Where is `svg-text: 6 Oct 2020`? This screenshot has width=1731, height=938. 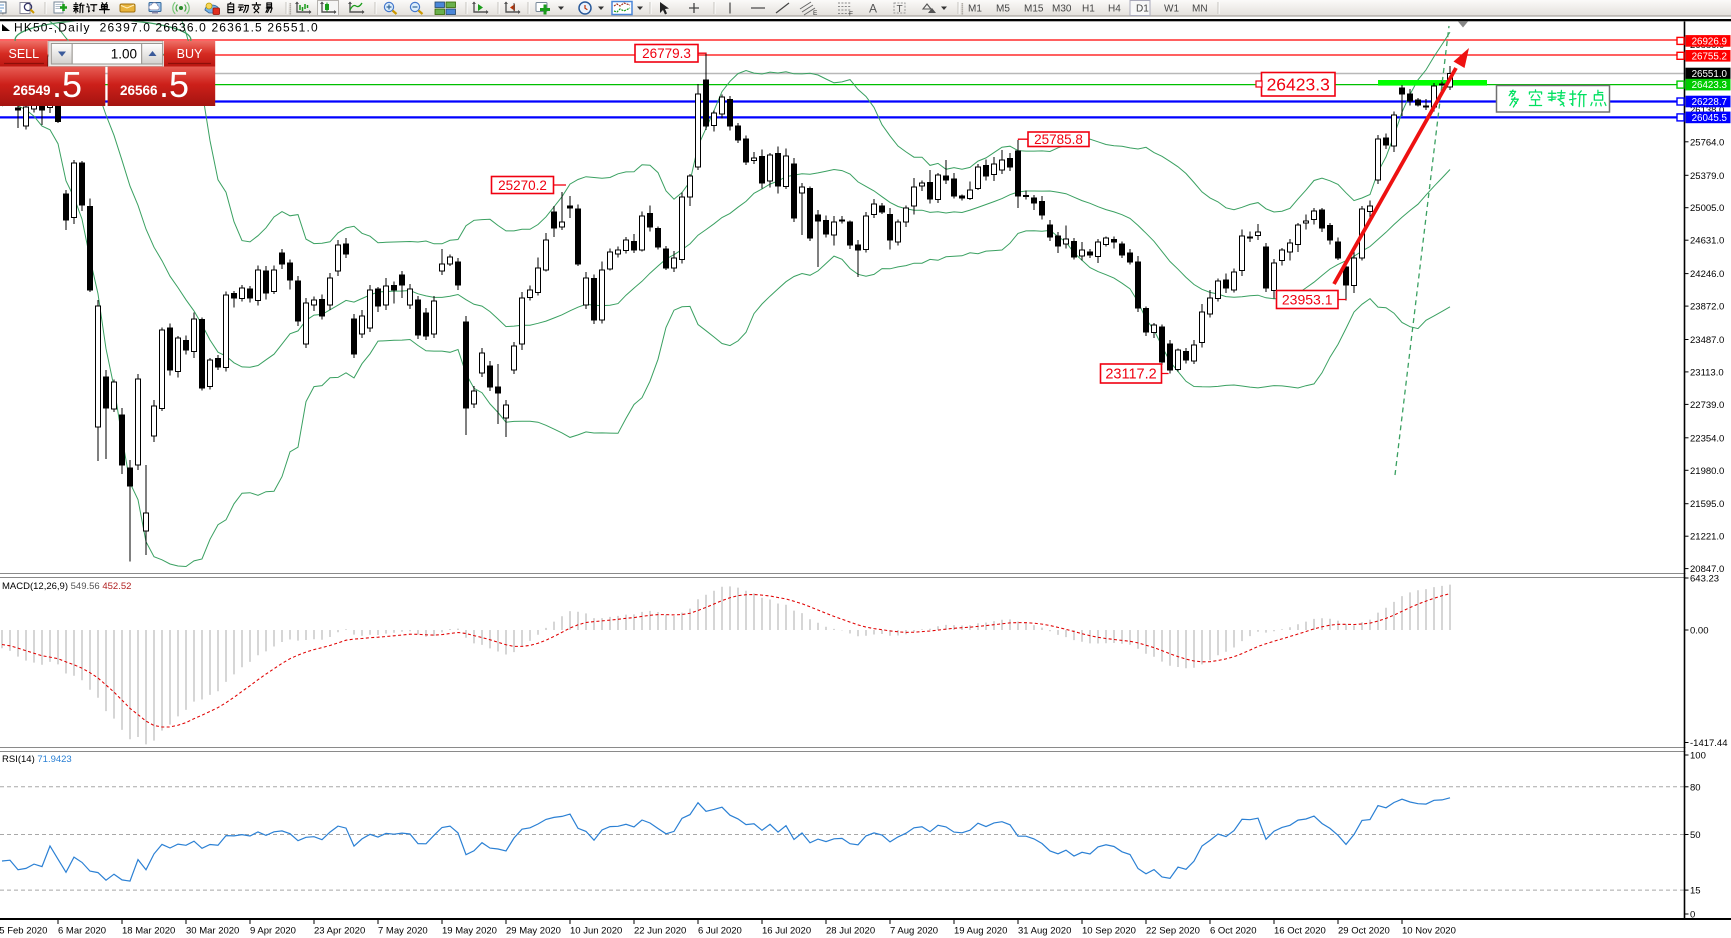 svg-text: 6 Oct 2020 is located at coordinates (1233, 931).